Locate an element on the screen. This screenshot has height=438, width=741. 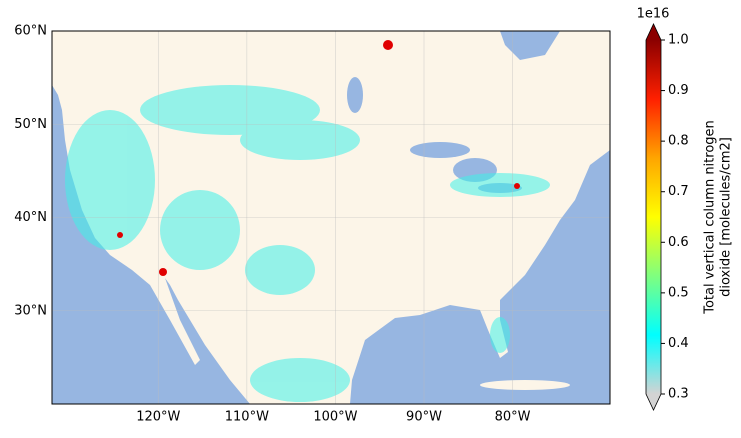
colorbar-tick-label: 0.8 is located at coordinates (678, 141).